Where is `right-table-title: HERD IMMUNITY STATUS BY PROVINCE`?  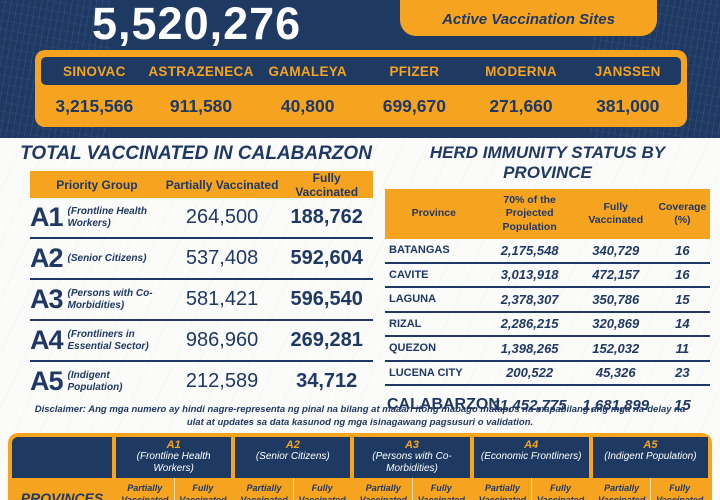
right-table-title: HERD IMMUNITY STATUS BY PROVINCE is located at coordinates (547, 162).